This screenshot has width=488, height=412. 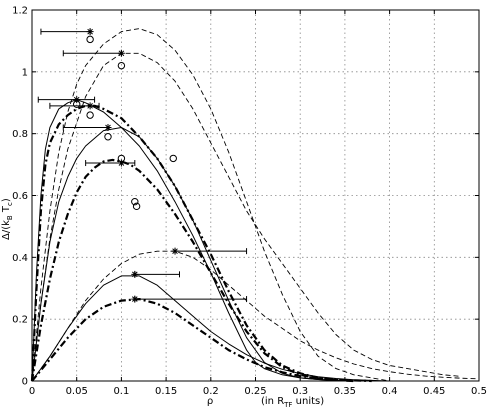 What do you see at coordinates (10, 204) in the screenshot?
I see `y-axis-label-sub2: c` at bounding box center [10, 204].